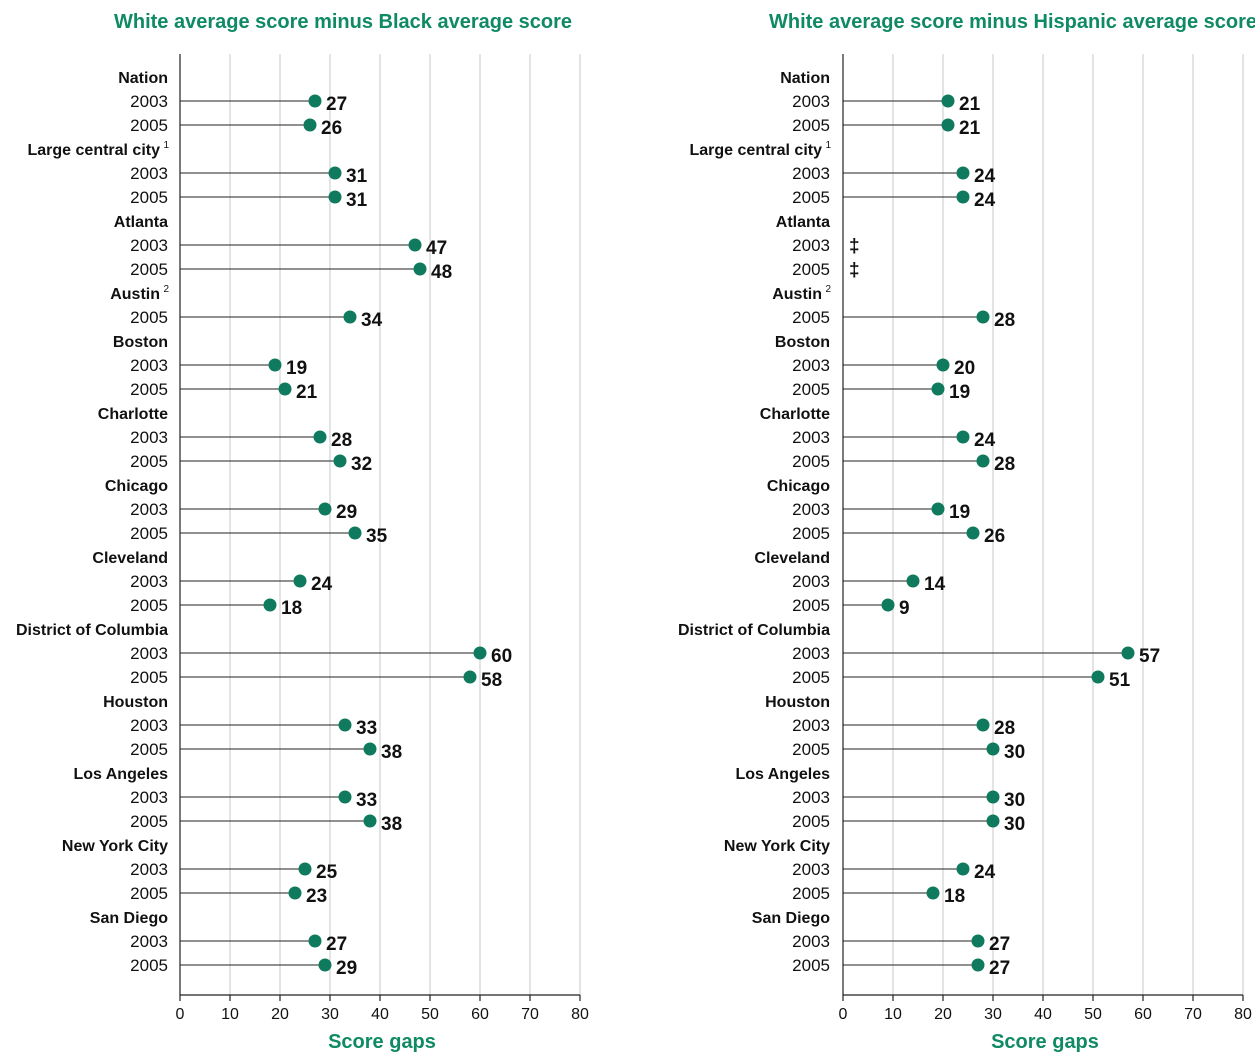 This screenshot has width=1255, height=1057. Describe the element at coordinates (948, 125) in the screenshot. I see `data-point-nation-2005` at that location.